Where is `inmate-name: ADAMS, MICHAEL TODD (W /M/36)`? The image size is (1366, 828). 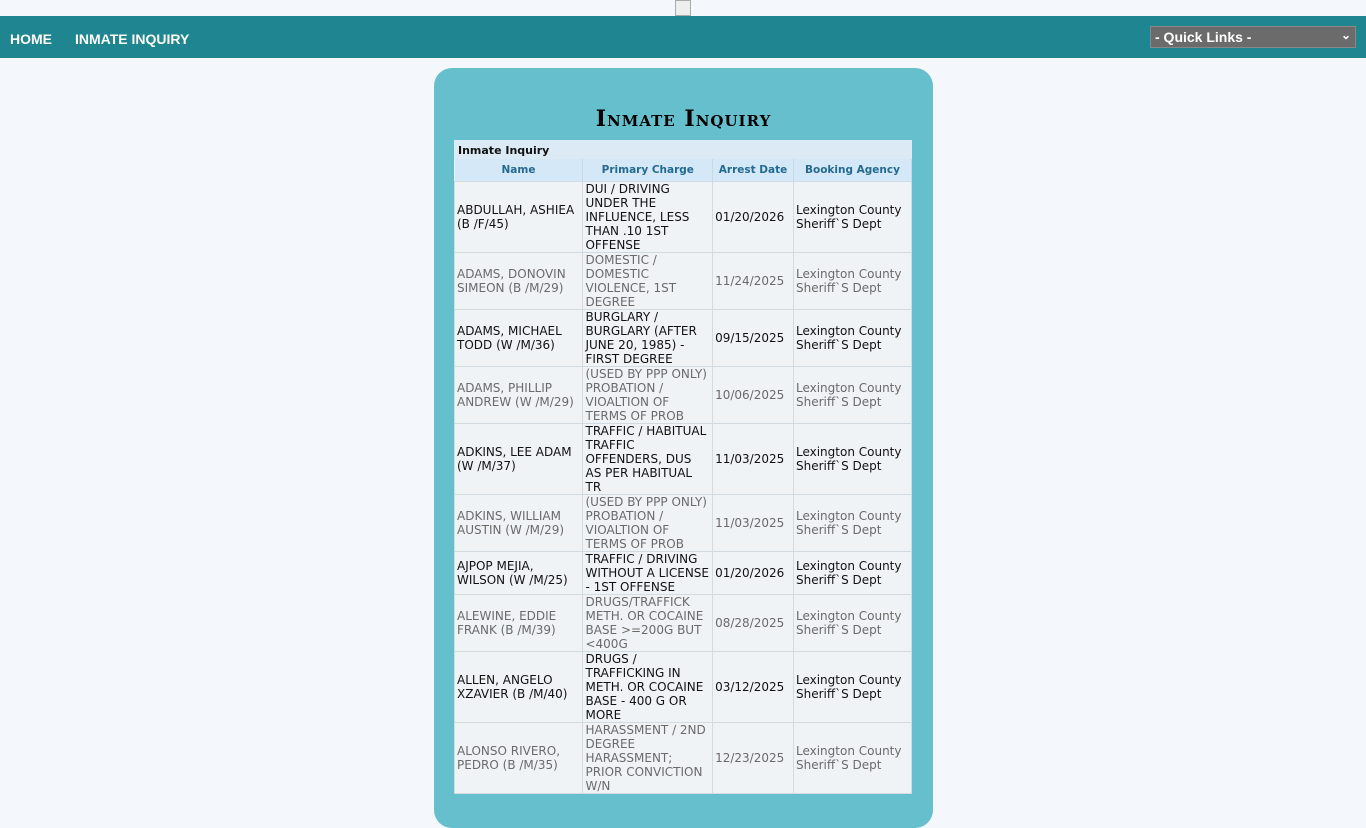
inmate-name: ADAMS, MICHAEL TODD (W /M/36) is located at coordinates (518, 338).